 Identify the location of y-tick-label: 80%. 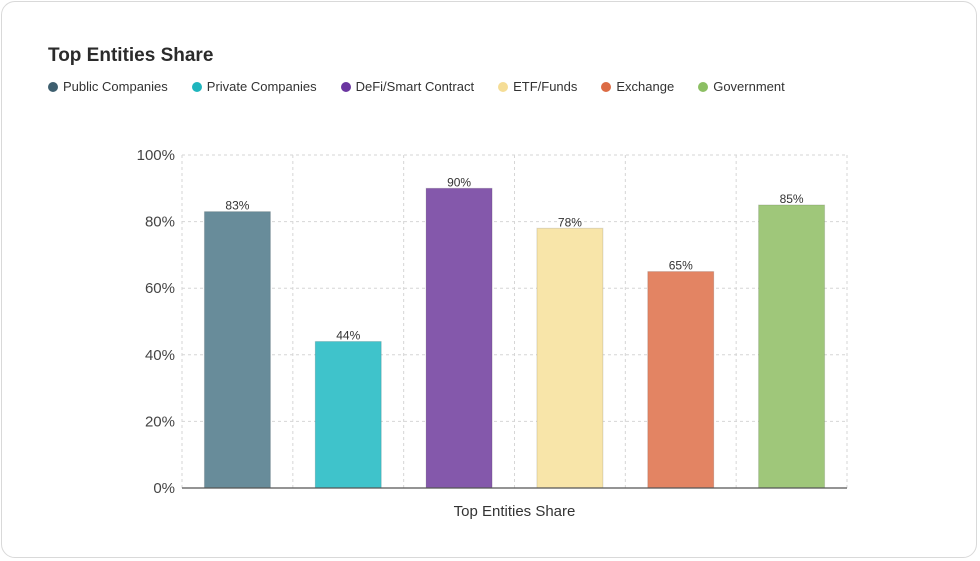
(160, 222).